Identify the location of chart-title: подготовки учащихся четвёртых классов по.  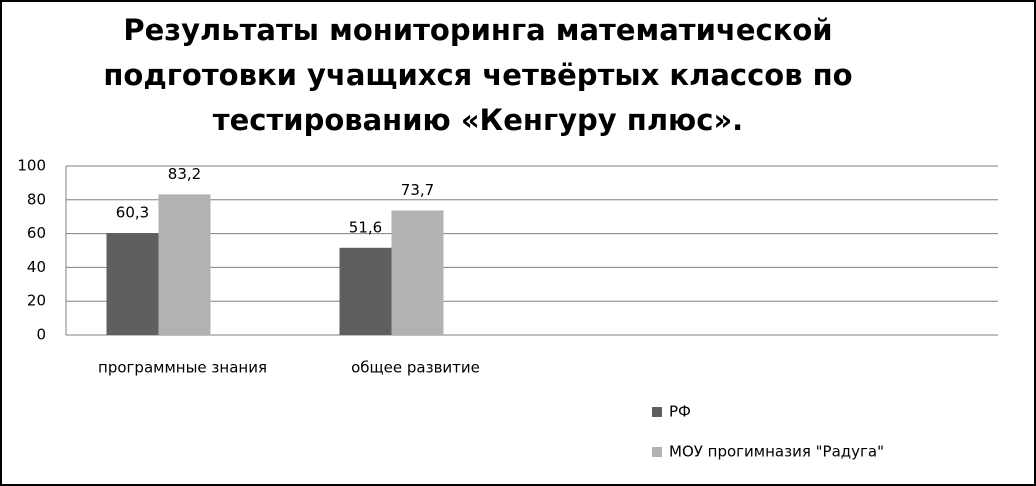
(477, 75).